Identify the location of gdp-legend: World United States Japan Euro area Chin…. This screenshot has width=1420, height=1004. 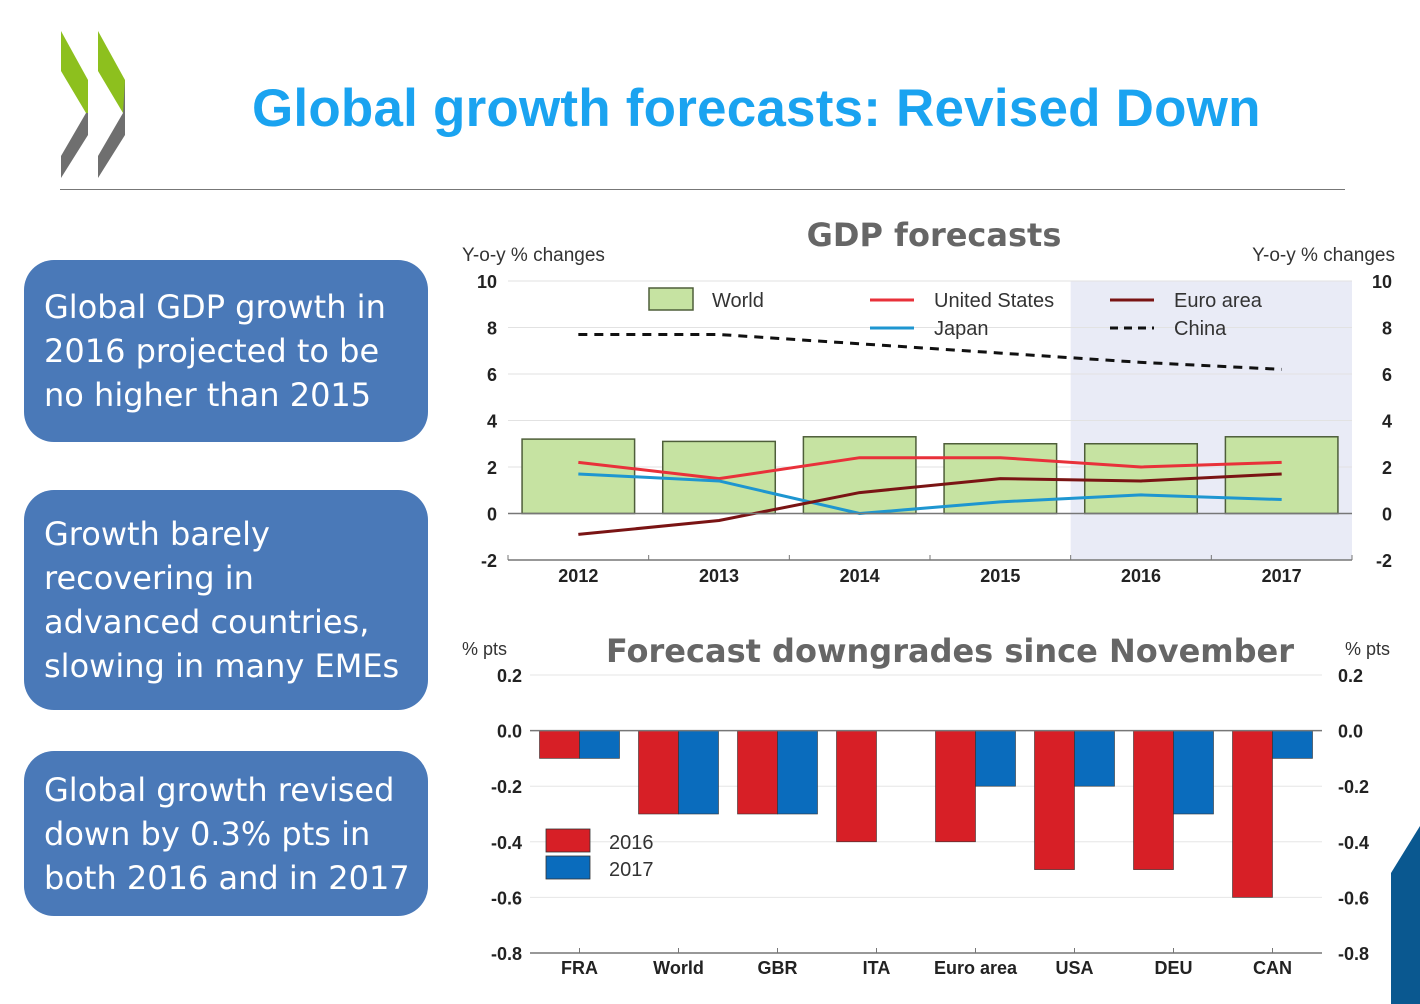
(955, 313).